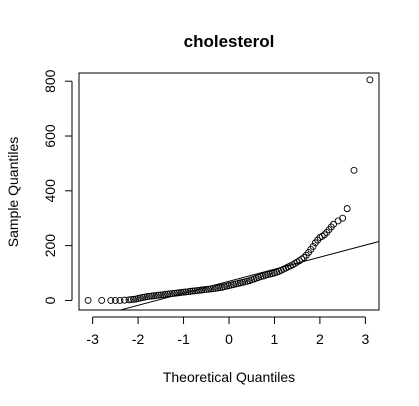 The height and width of the screenshot is (406, 419). Describe the element at coordinates (275, 339) in the screenshot. I see `x-tick-label: 1` at that location.